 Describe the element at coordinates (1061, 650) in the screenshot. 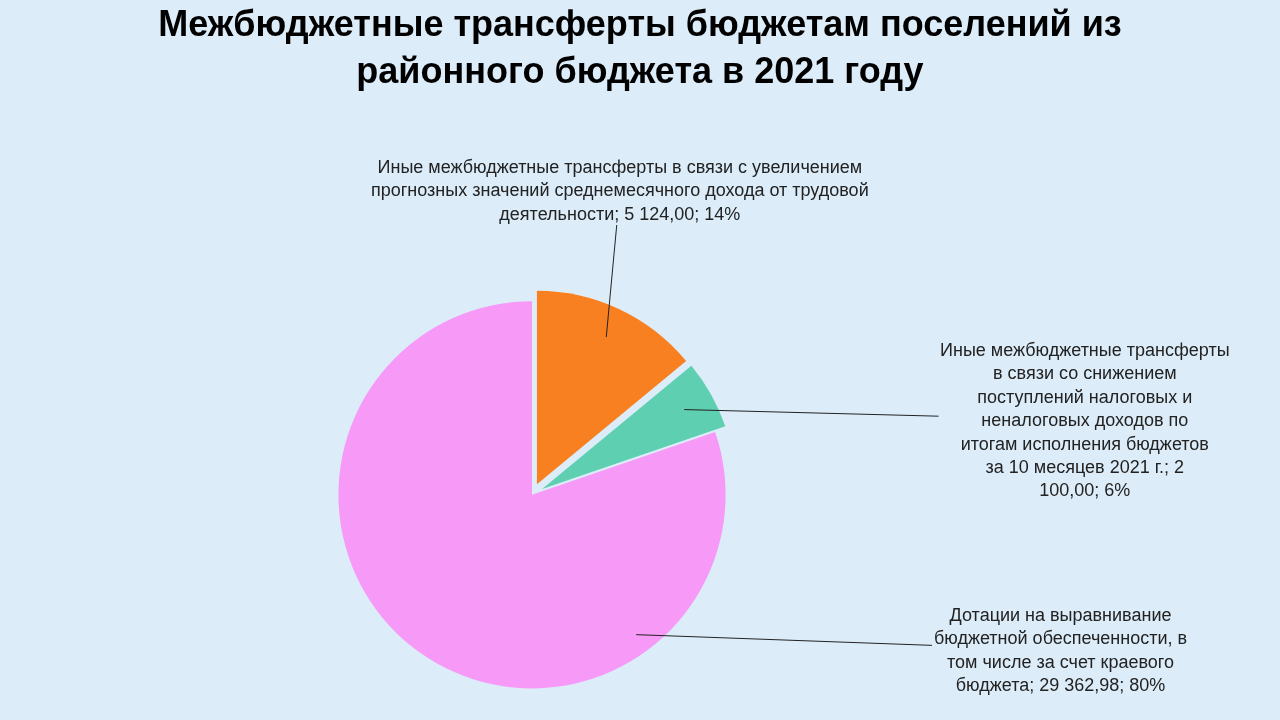

I see `slice-label: Дотации на выравнивание бюджетной обеспеченности, в том числе за счет краевого бюджета; 29 362,98; 80%` at that location.